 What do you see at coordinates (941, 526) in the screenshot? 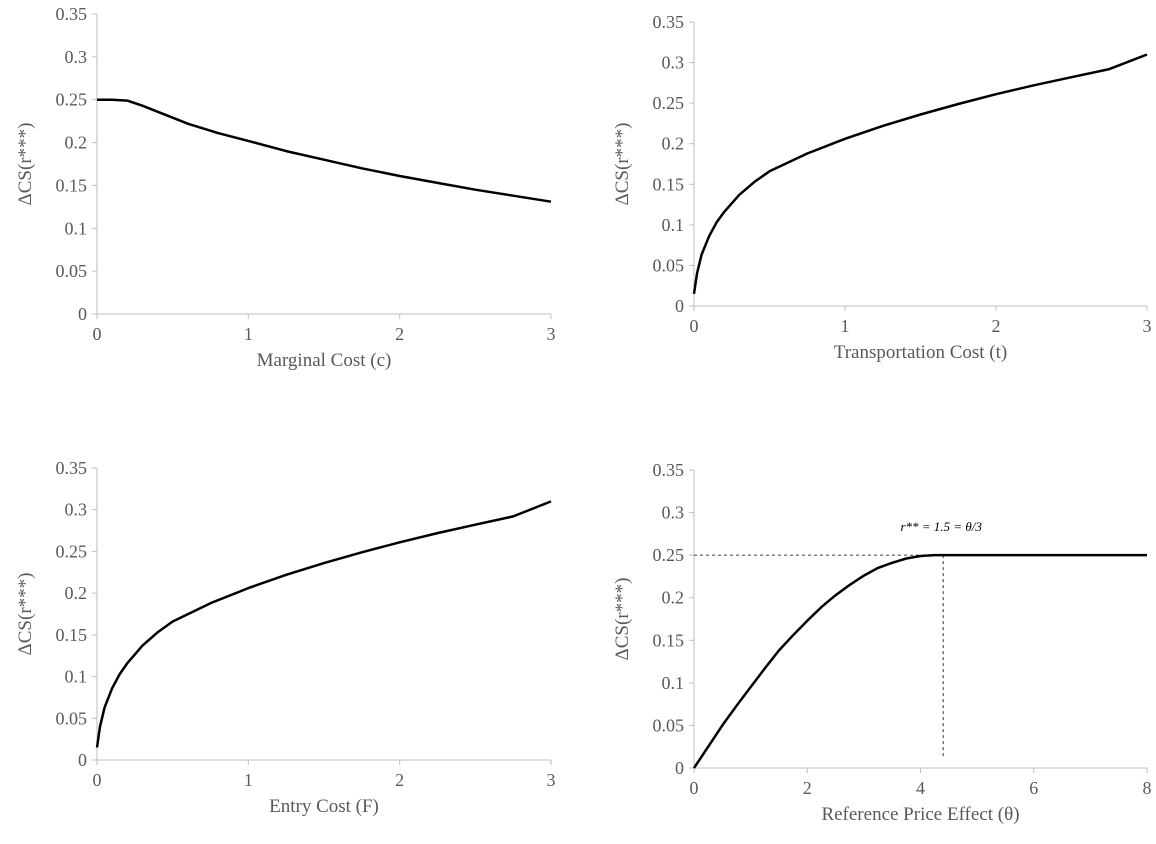
I see `annotation-label: r** = 1.5 = θ/3` at bounding box center [941, 526].